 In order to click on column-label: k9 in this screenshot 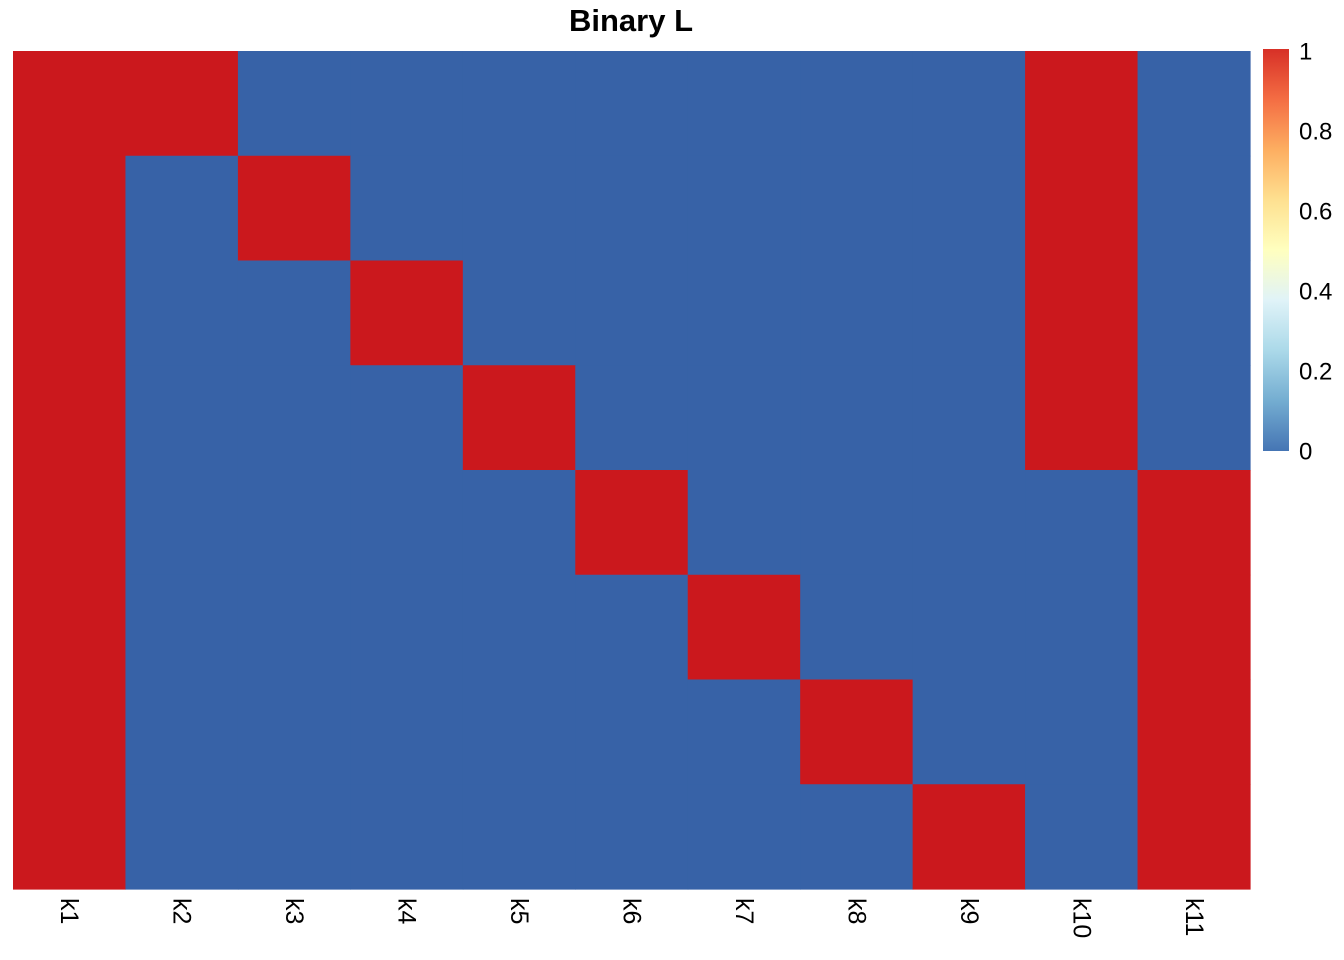, I will do `click(969, 911)`.